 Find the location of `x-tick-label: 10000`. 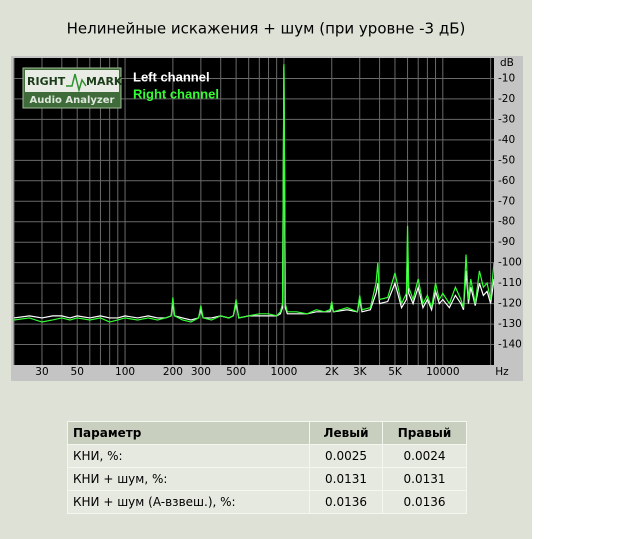

x-tick-label: 10000 is located at coordinates (442, 372).